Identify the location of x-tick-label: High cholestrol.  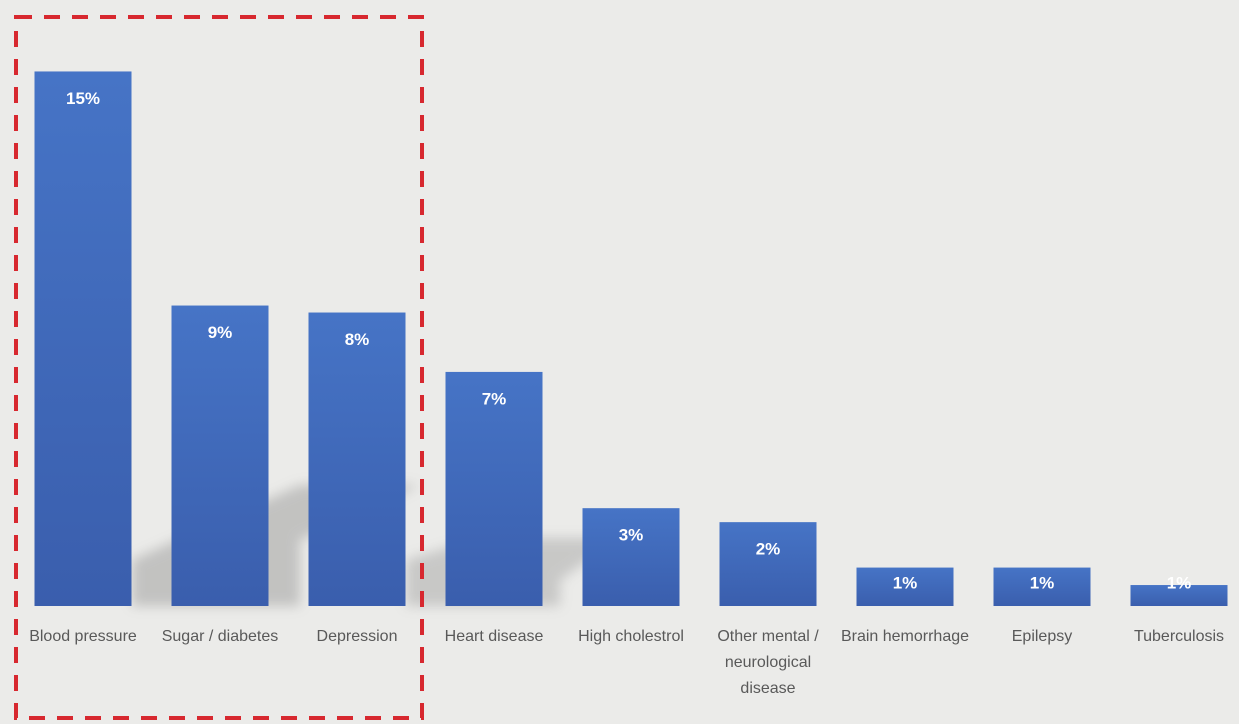
(631, 636).